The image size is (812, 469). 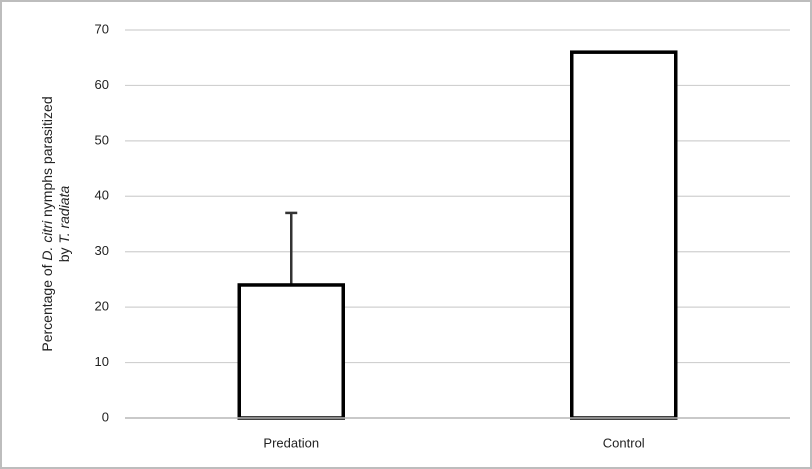 I want to click on y-tick-label: 40, so click(x=102, y=195).